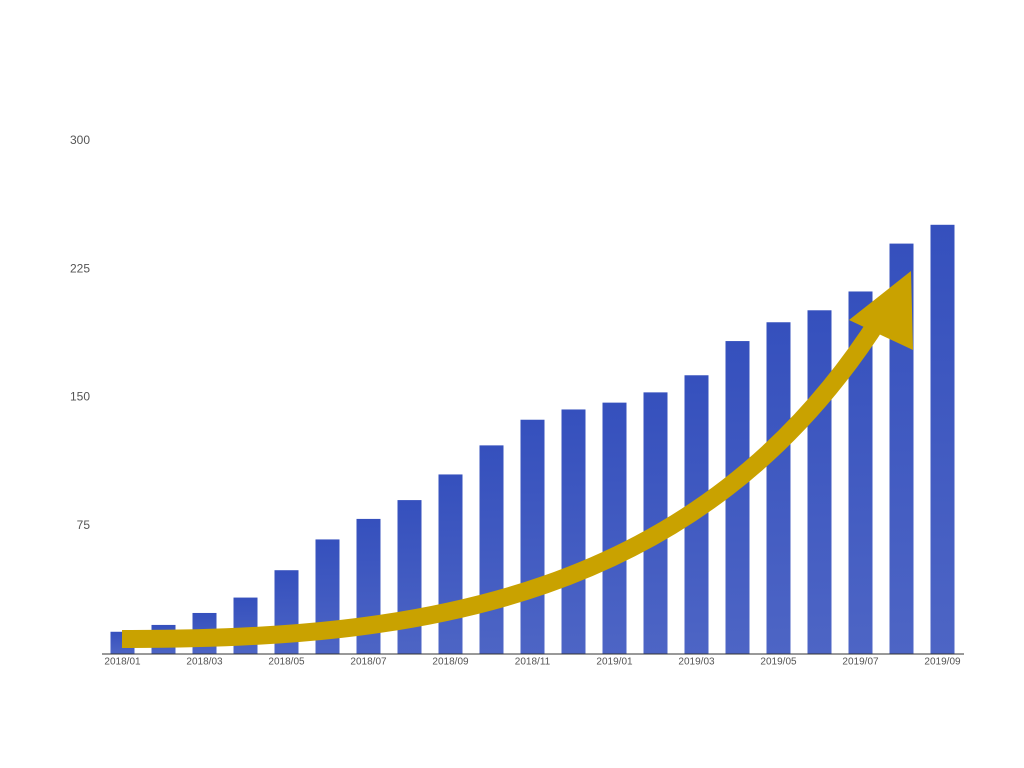 The image size is (1024, 768). What do you see at coordinates (122, 662) in the screenshot?
I see `x-tick-label: 2018/01` at bounding box center [122, 662].